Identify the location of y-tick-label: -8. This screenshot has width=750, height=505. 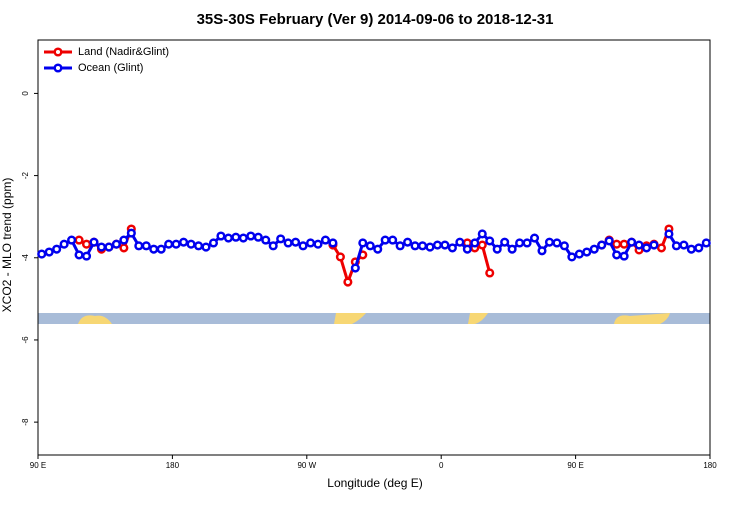
(25, 422).